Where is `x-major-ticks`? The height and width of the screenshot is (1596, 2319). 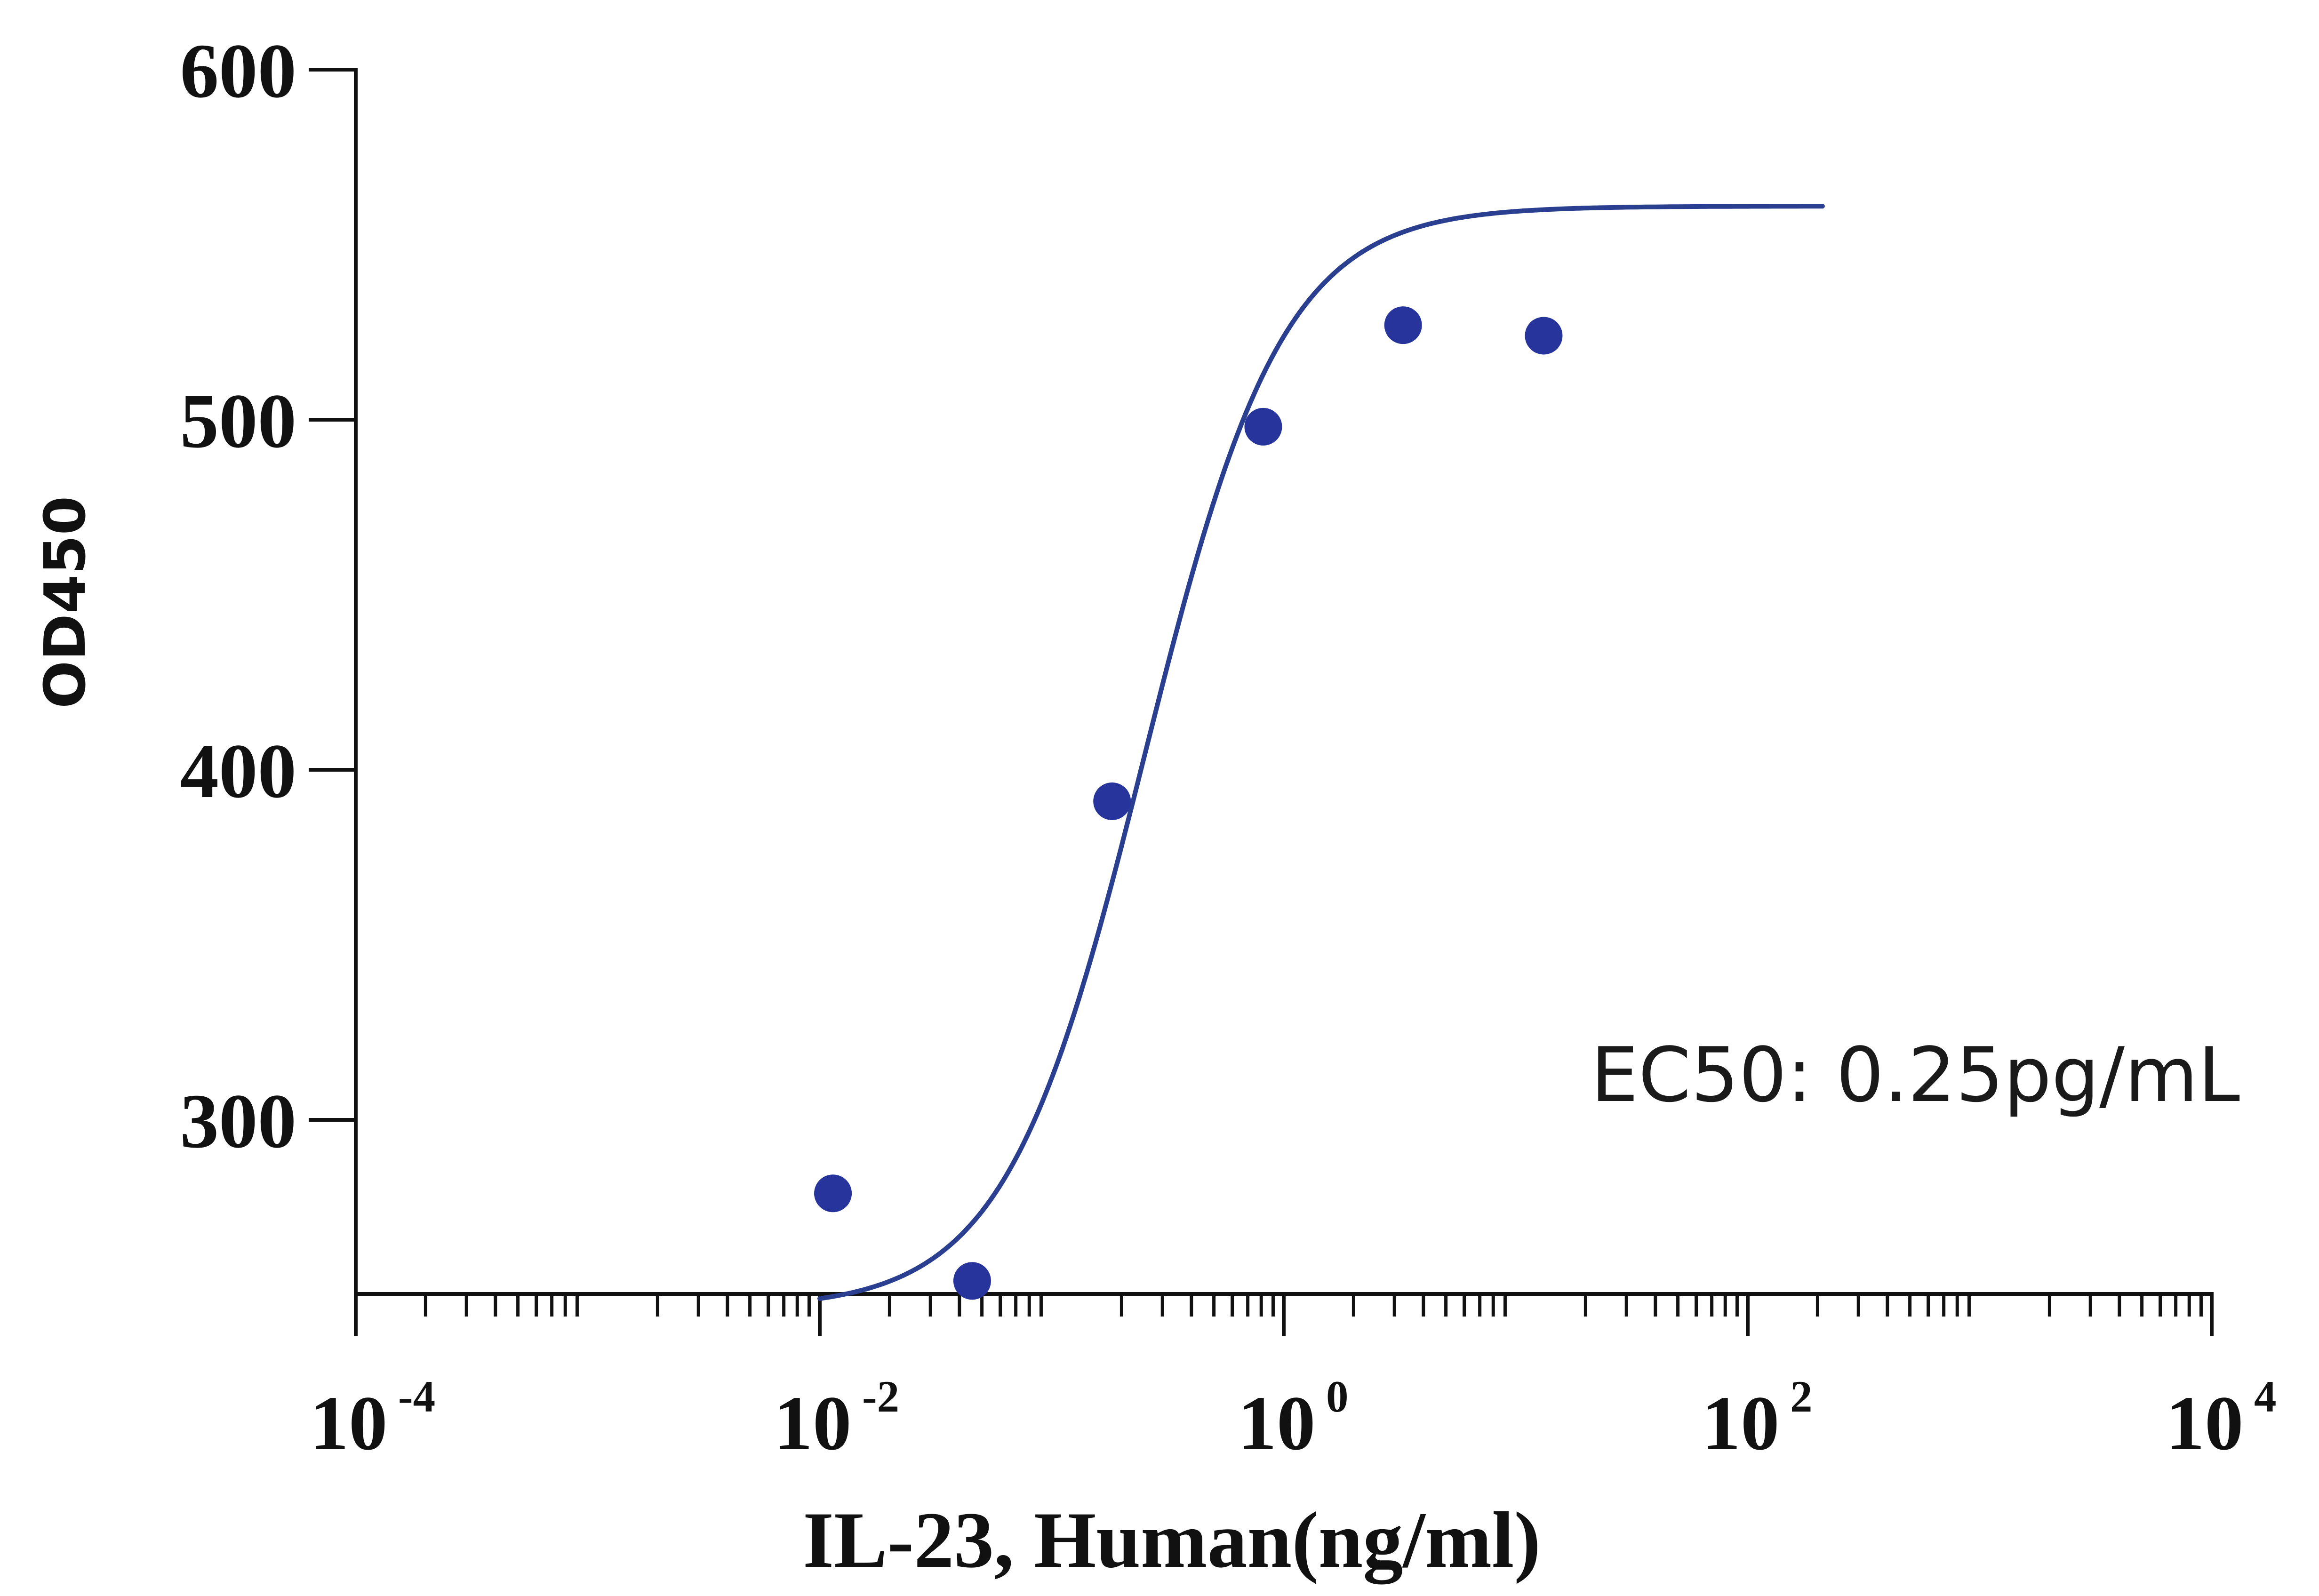 x-major-ticks is located at coordinates (1284, 1315).